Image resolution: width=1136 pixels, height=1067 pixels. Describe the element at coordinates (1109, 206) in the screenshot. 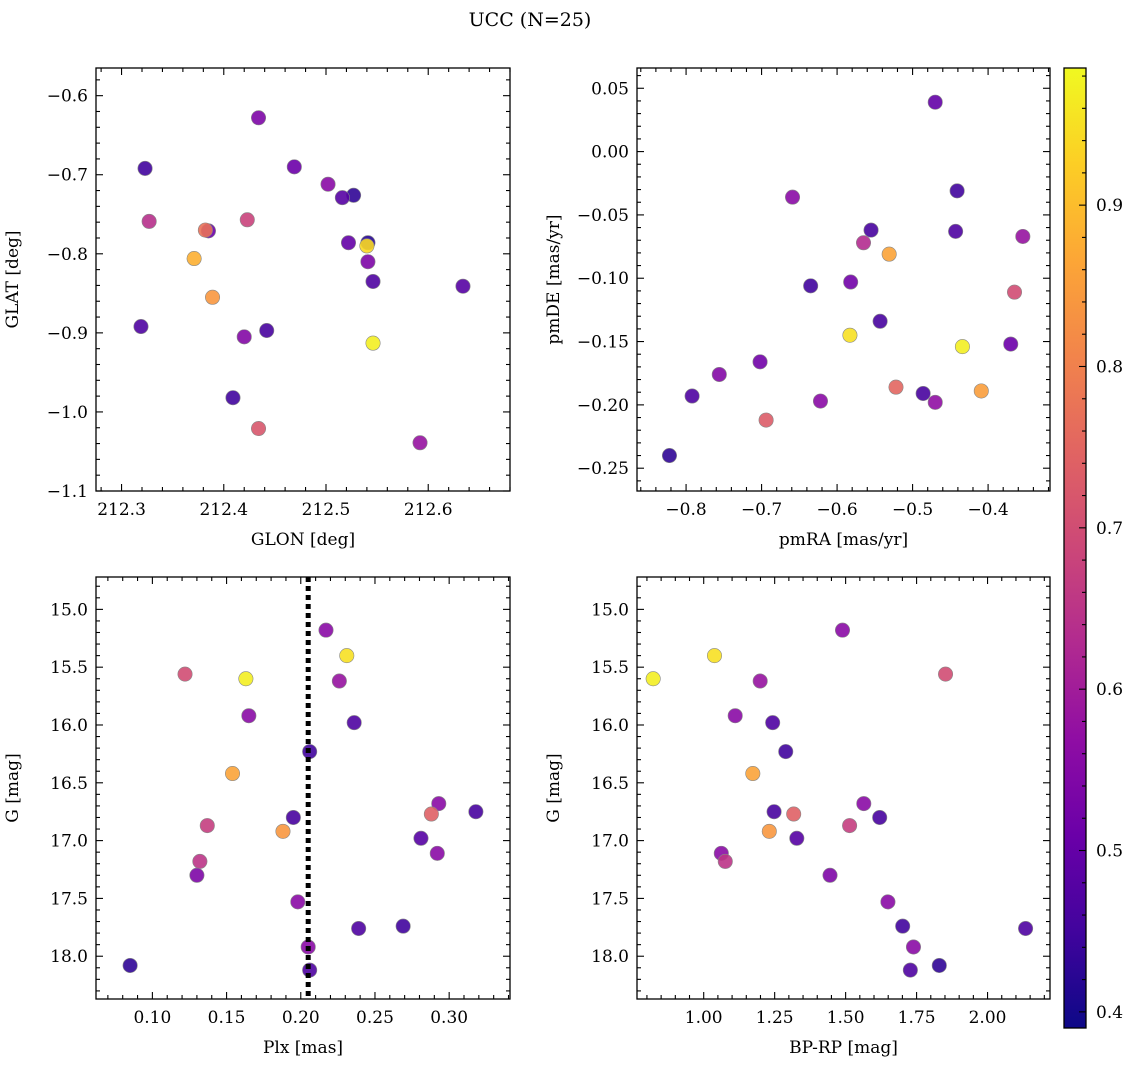

I see `colorbar-tick-label: 0.9` at that location.